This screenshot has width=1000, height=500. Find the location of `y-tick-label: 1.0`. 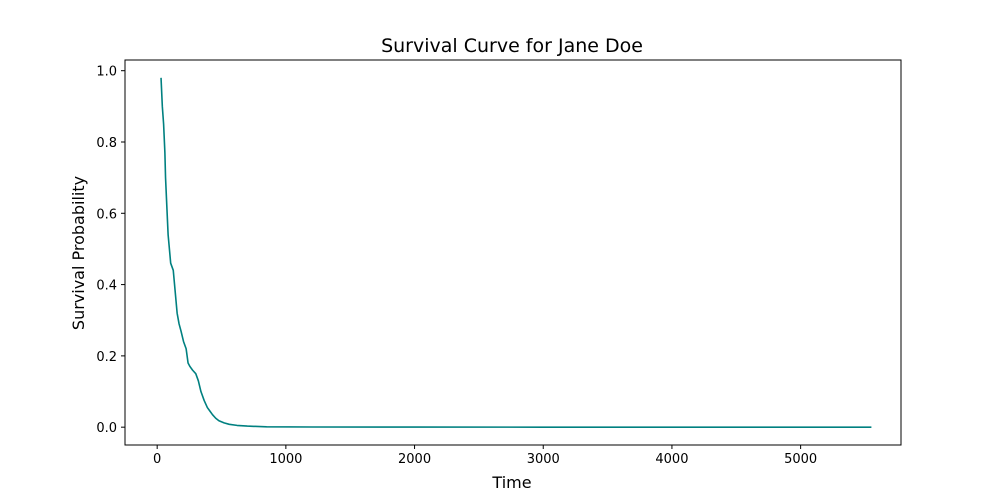

y-tick-label: 1.0 is located at coordinates (106, 72).